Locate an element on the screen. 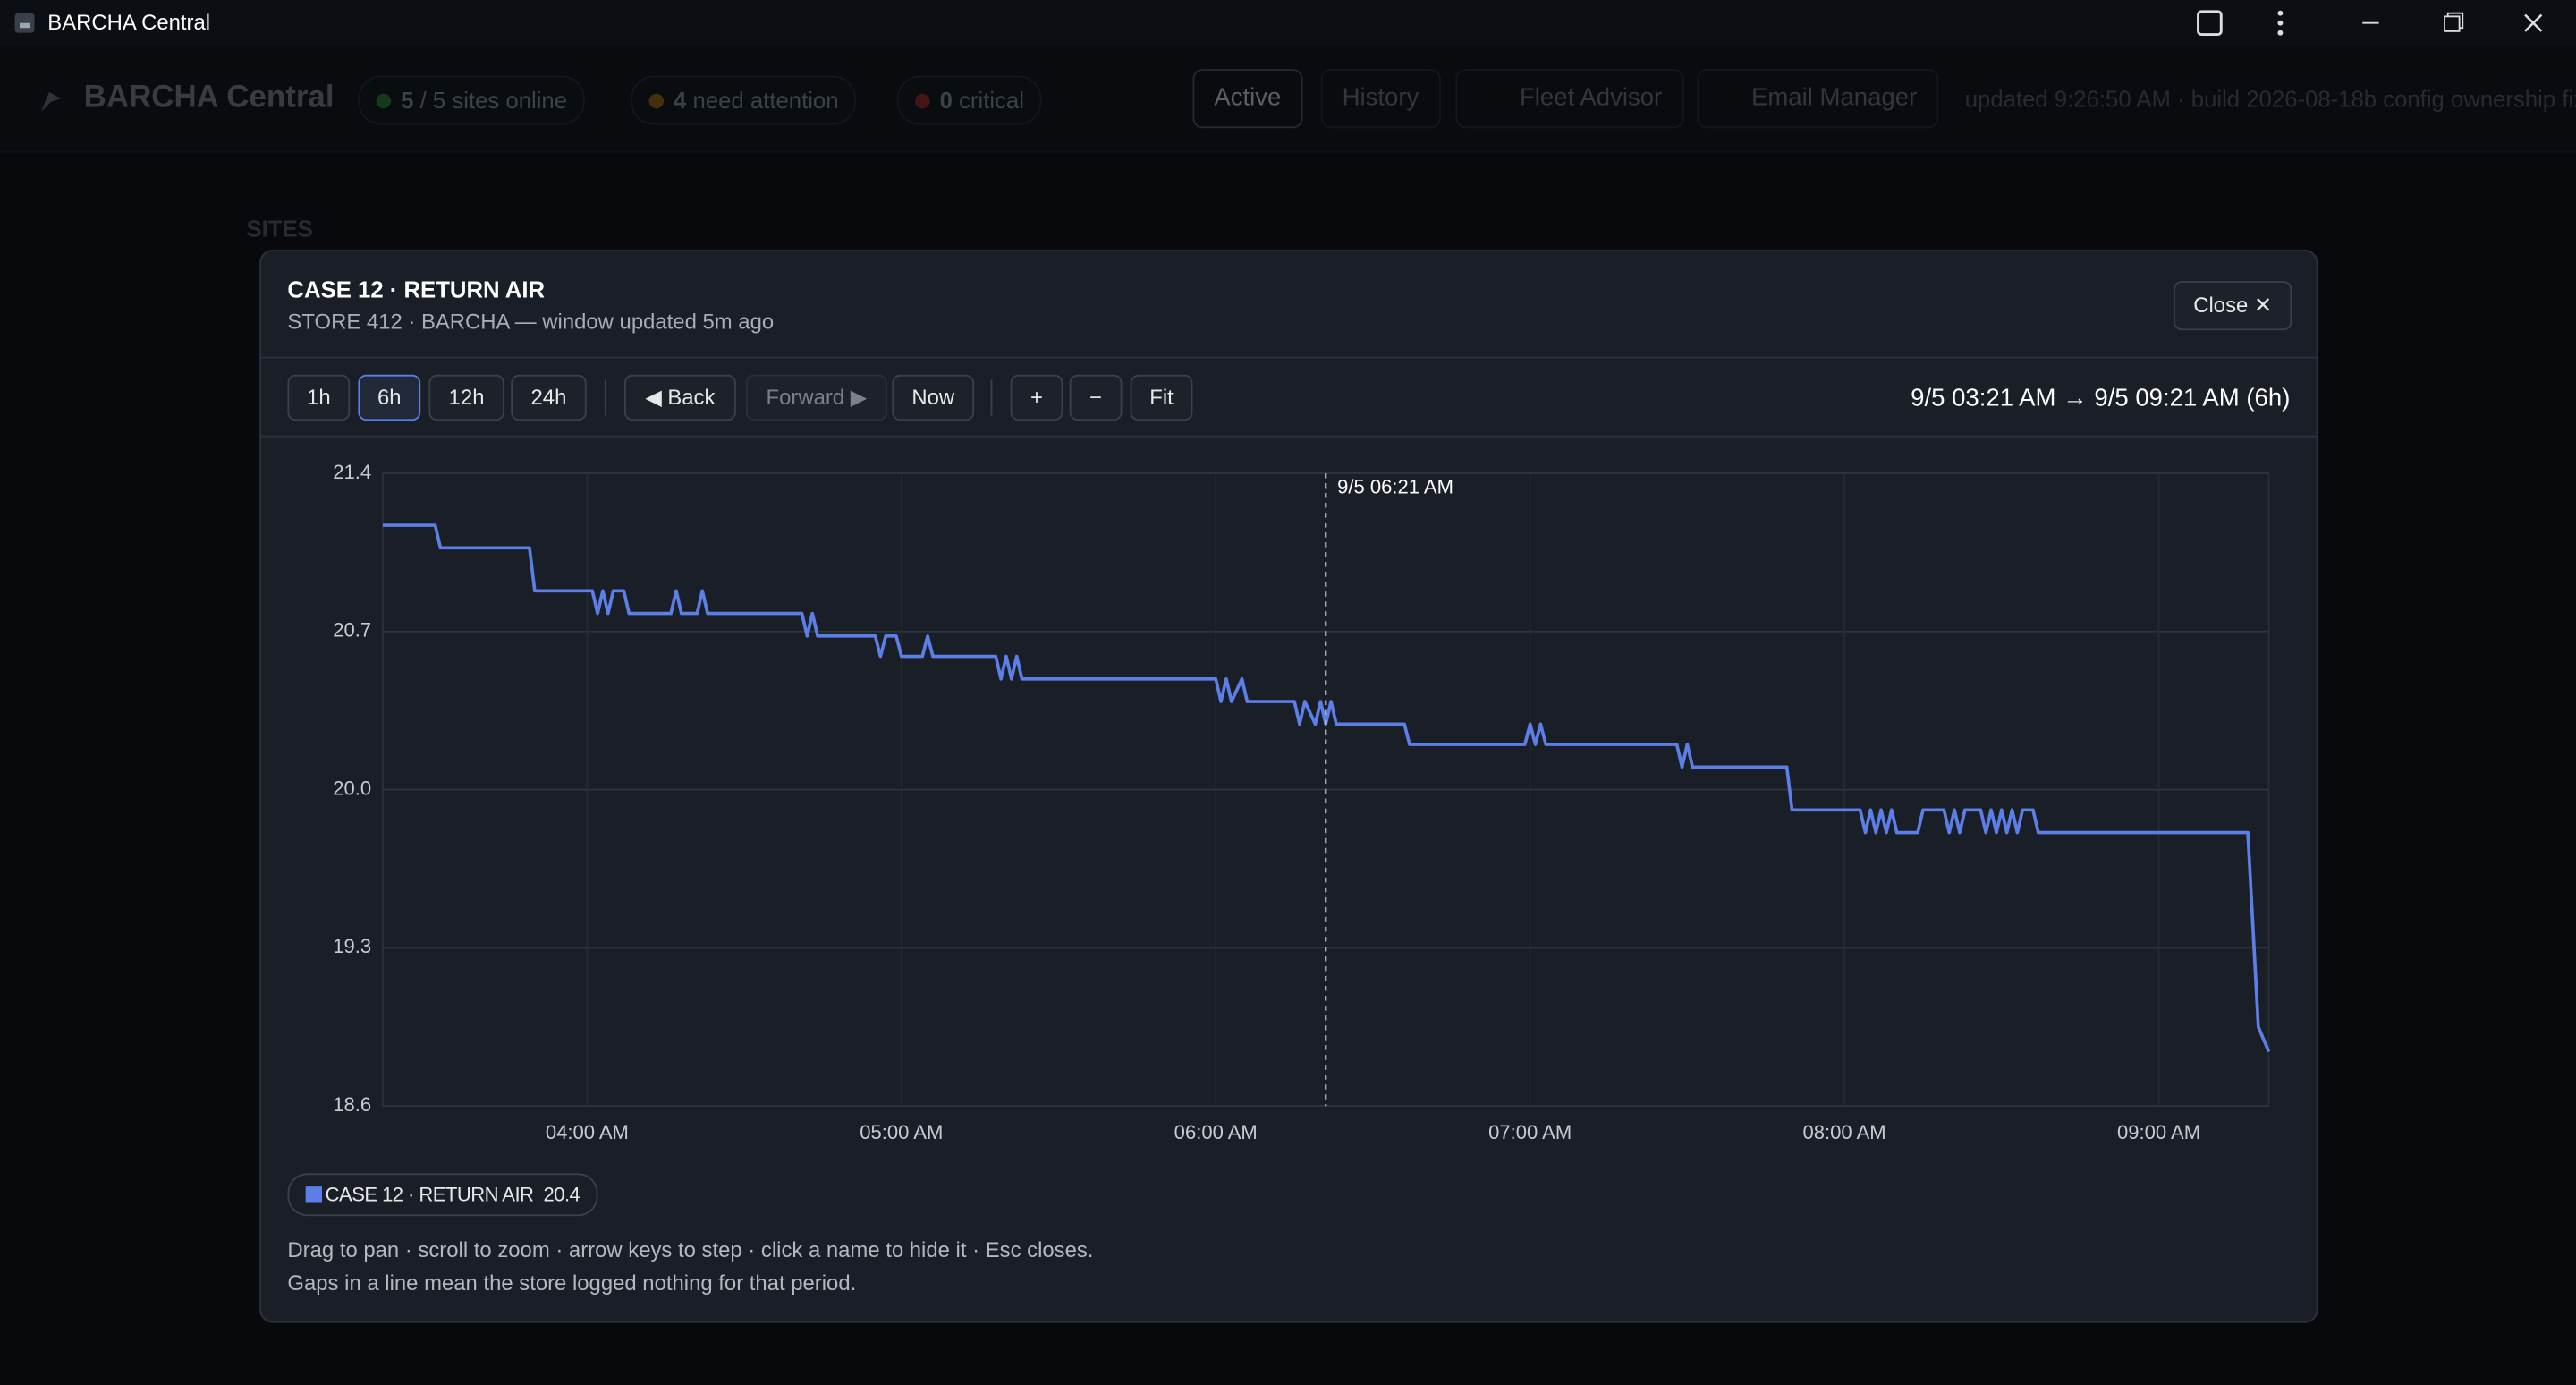 This screenshot has width=2576, height=1385. span-button: 24h is located at coordinates (549, 397).